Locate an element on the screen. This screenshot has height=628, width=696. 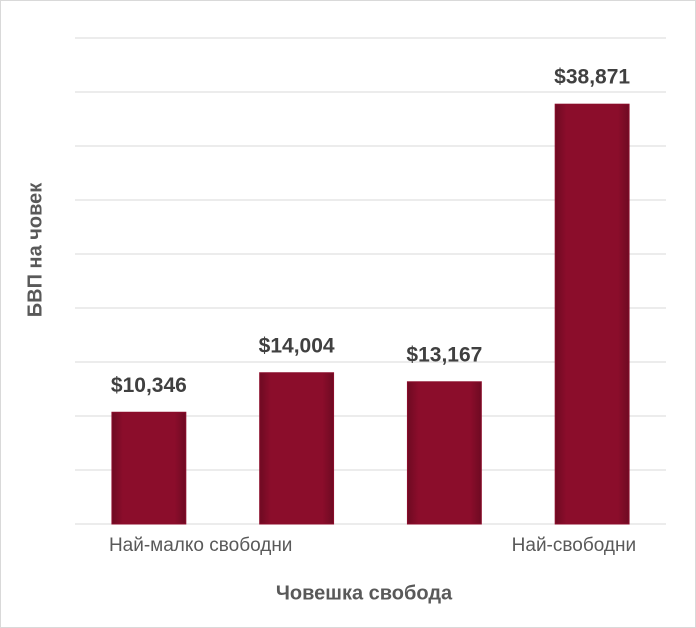
value-label: $14,004 is located at coordinates (297, 345).